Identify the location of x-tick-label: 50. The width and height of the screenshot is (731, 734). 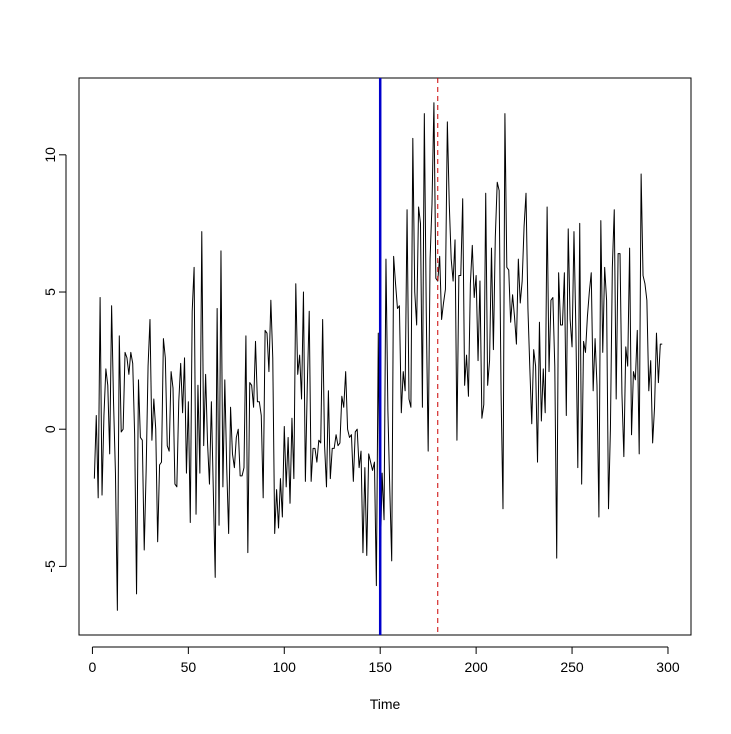
(189, 667).